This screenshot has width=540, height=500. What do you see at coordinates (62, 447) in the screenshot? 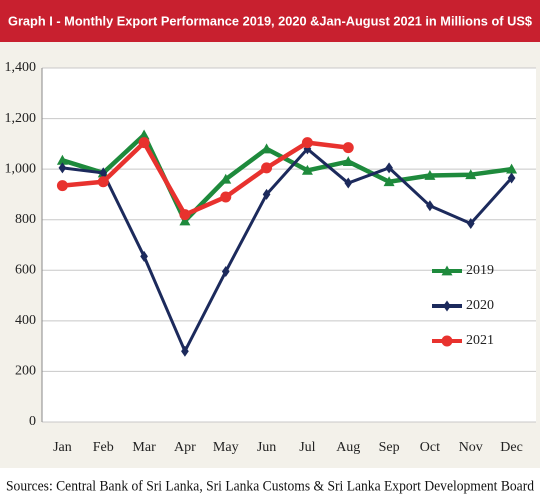
I see `x-tick-label: Jan` at bounding box center [62, 447].